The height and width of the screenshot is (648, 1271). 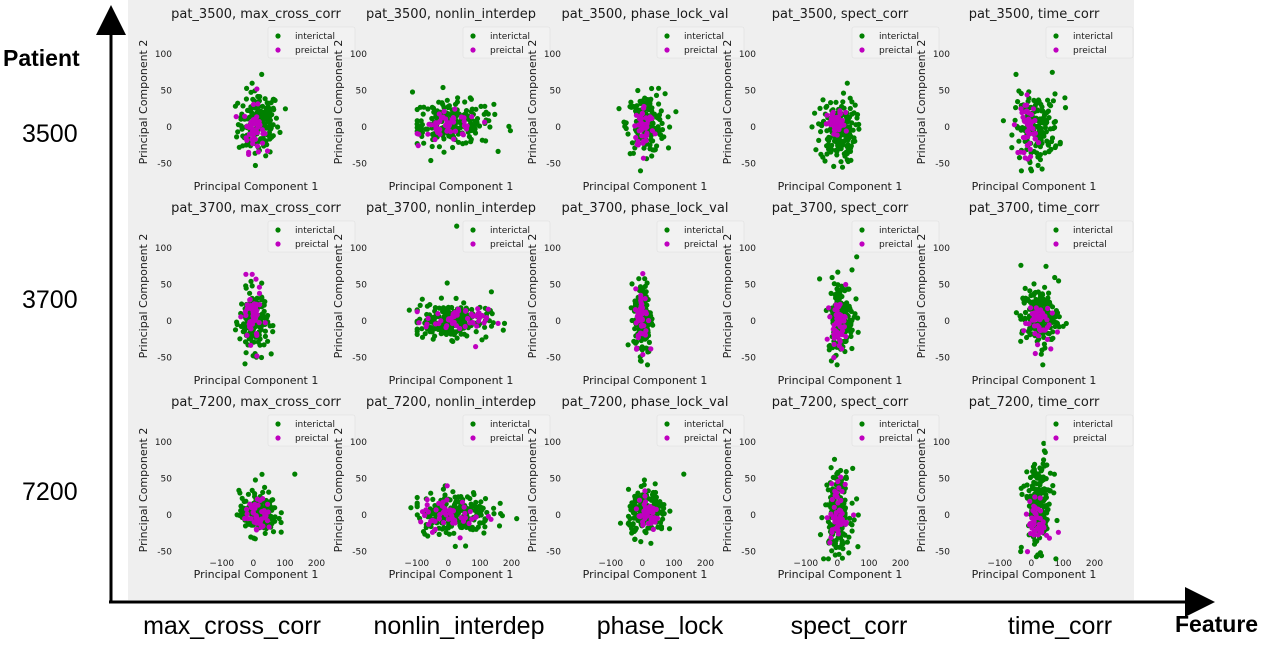 What do you see at coordinates (751, 92) in the screenshot?
I see `y-tick-label: 50` at bounding box center [751, 92].